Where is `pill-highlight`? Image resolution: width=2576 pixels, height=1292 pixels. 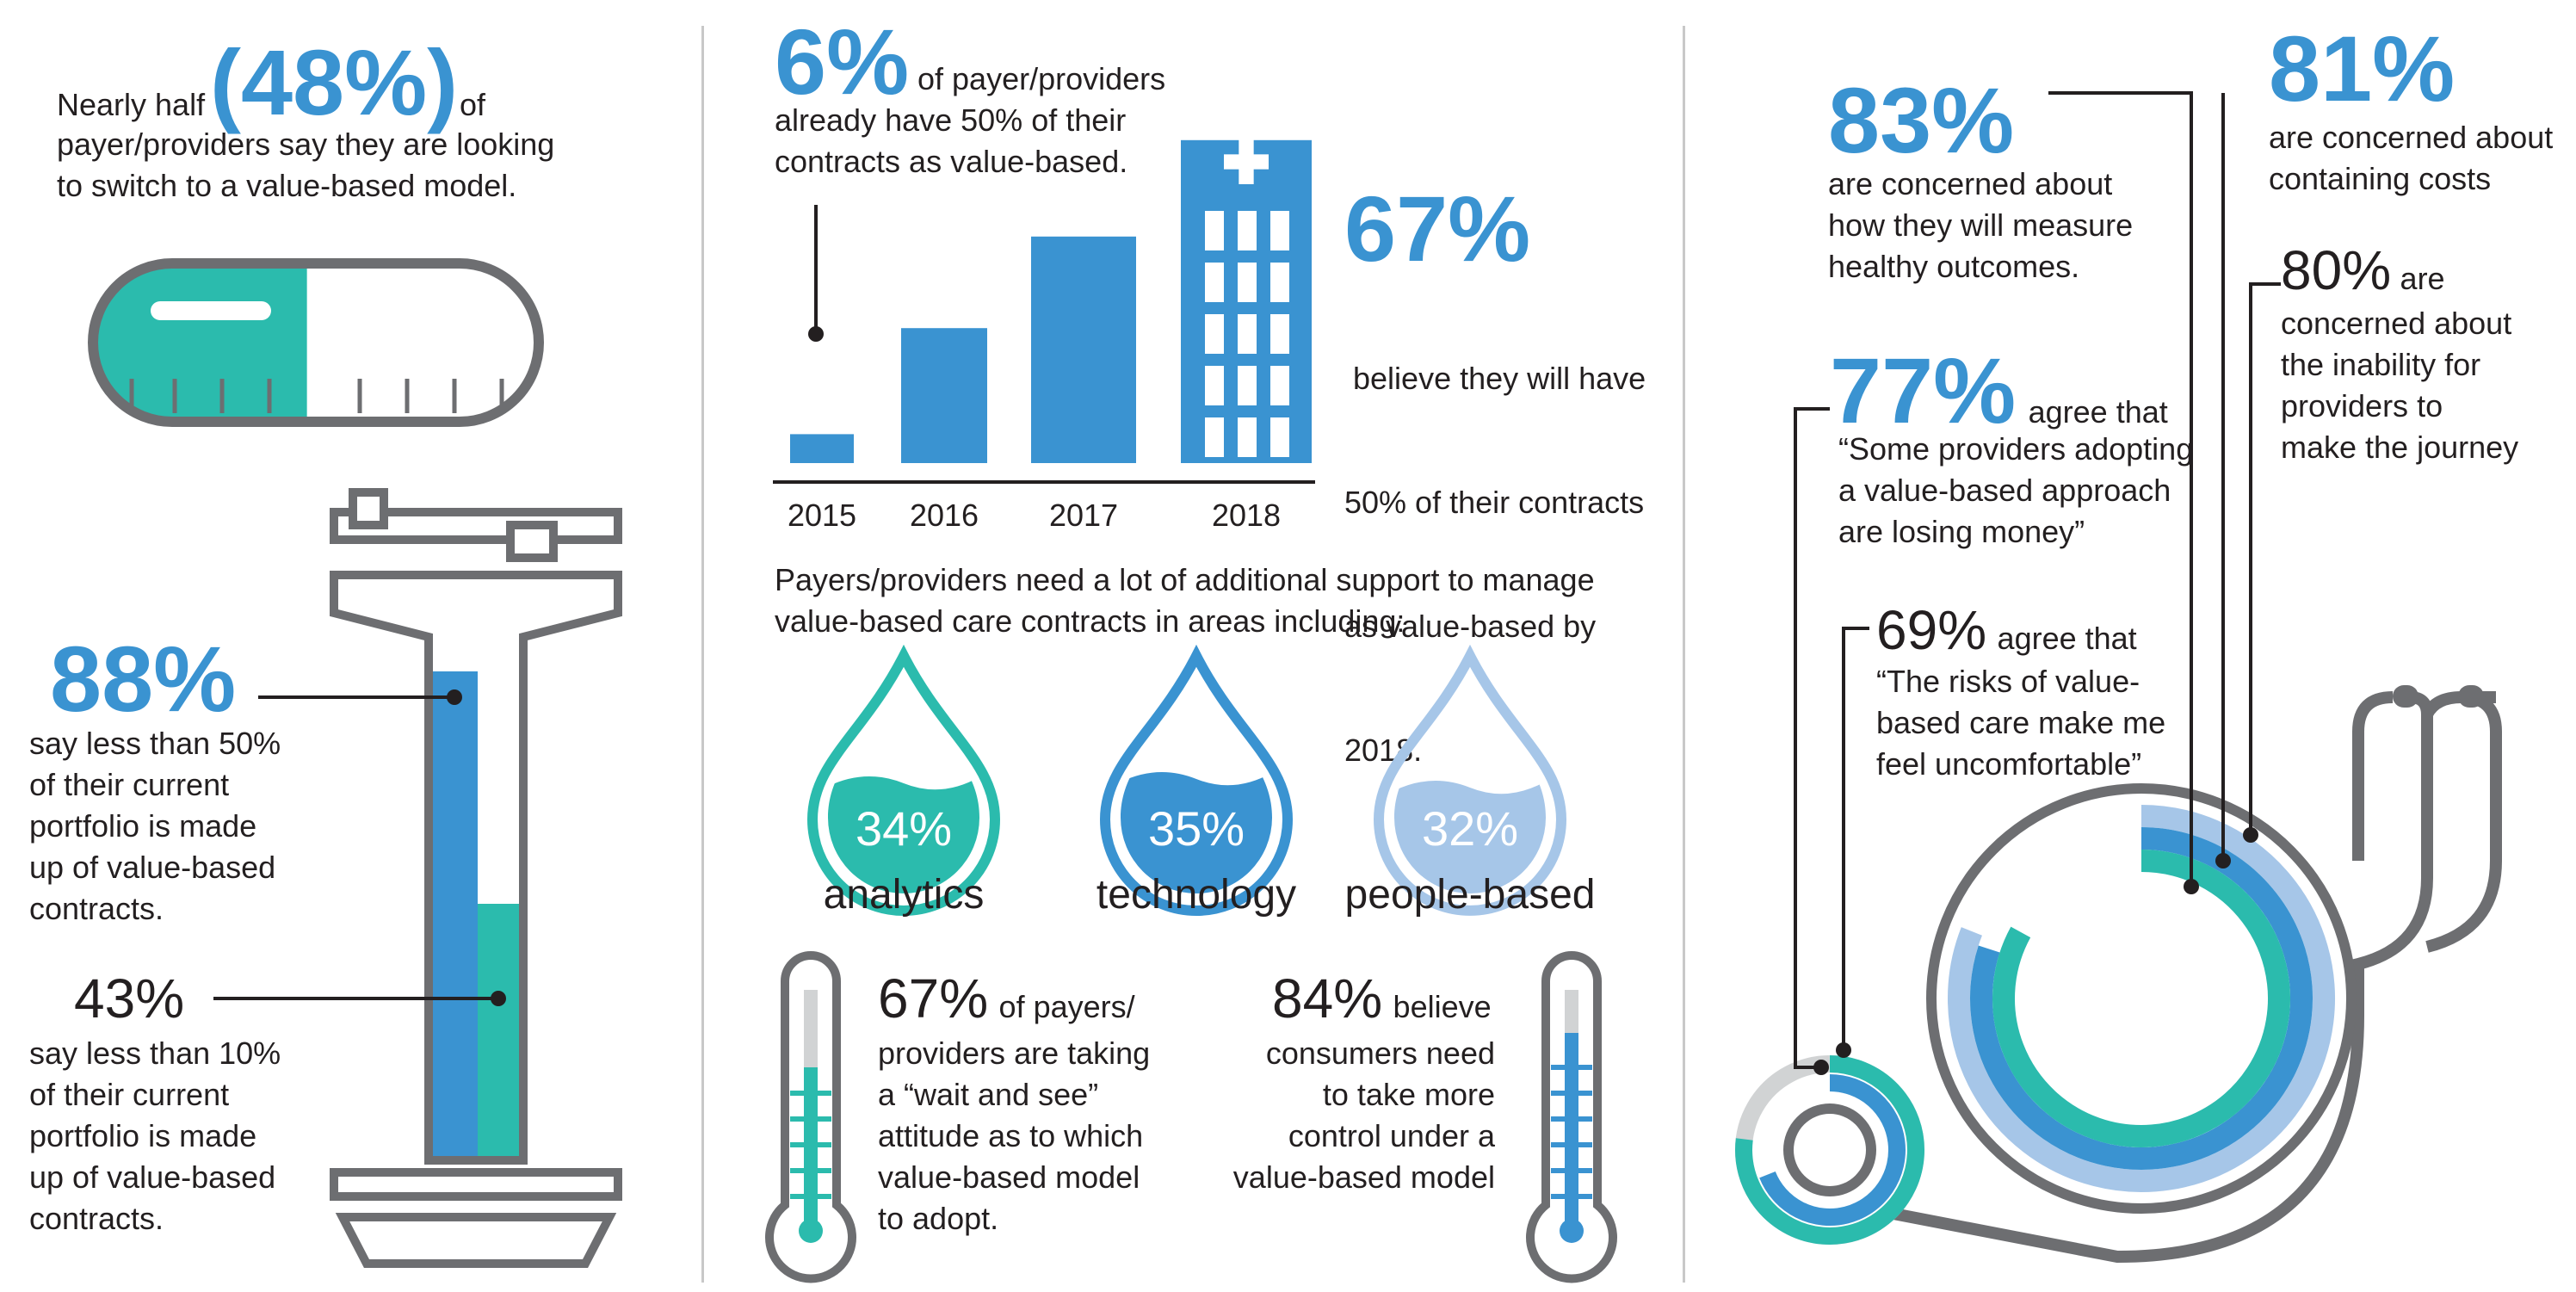
pill-highlight is located at coordinates (211, 311).